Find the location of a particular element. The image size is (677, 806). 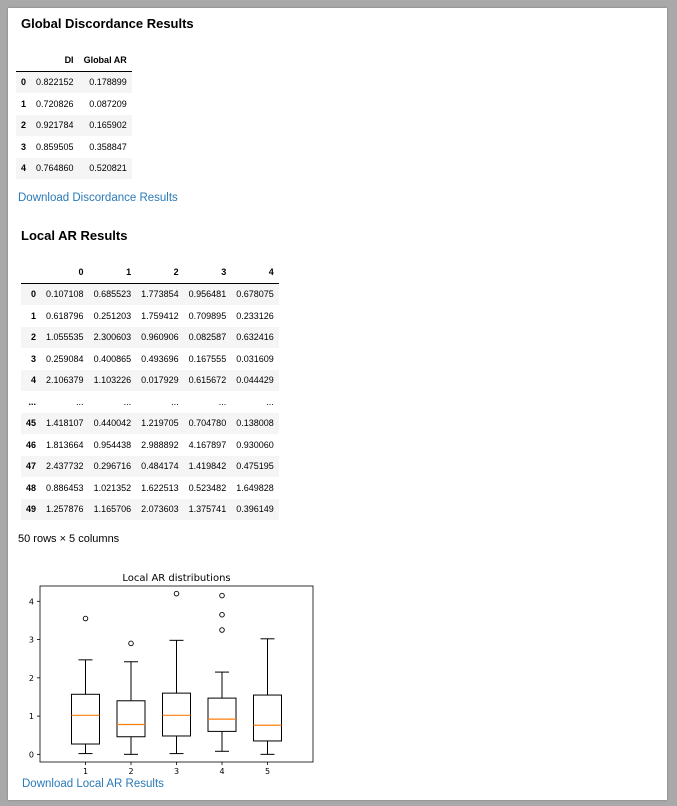

local-col-header: 2 is located at coordinates (160, 272).